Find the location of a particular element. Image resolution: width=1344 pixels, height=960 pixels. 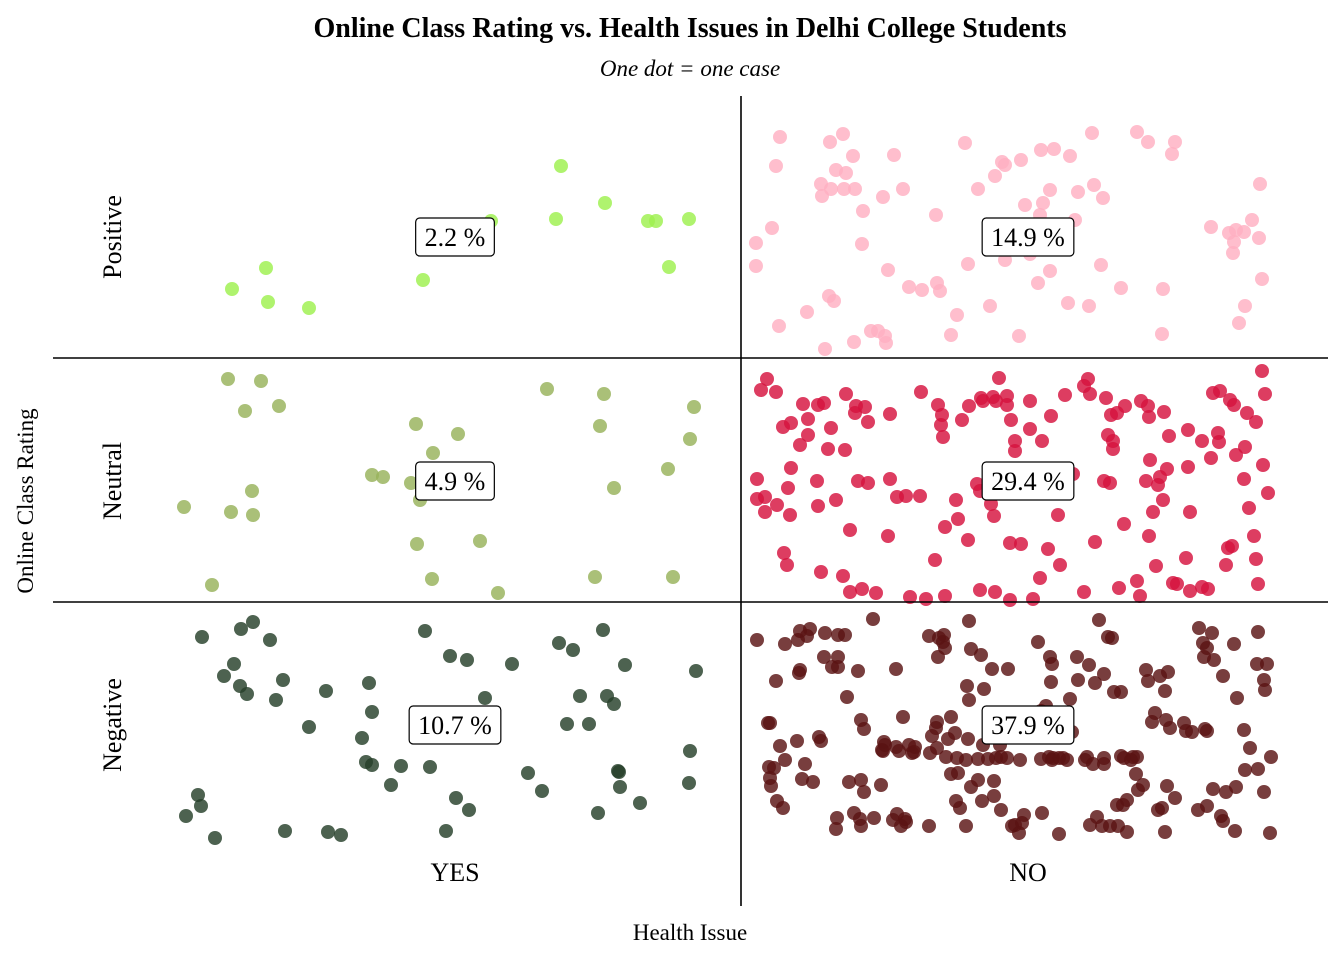

percent-label-text: 2.2 % is located at coordinates (455, 237).